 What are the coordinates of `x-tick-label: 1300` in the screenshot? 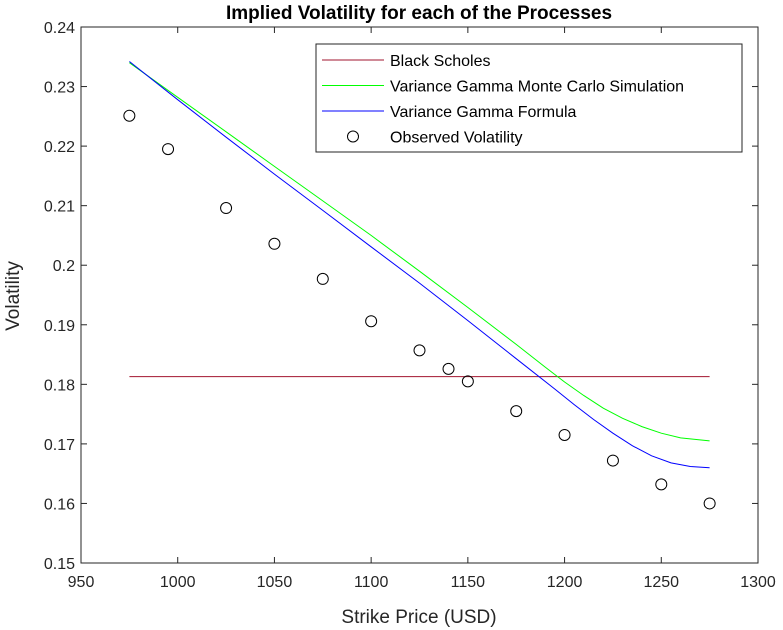 It's located at (758, 582).